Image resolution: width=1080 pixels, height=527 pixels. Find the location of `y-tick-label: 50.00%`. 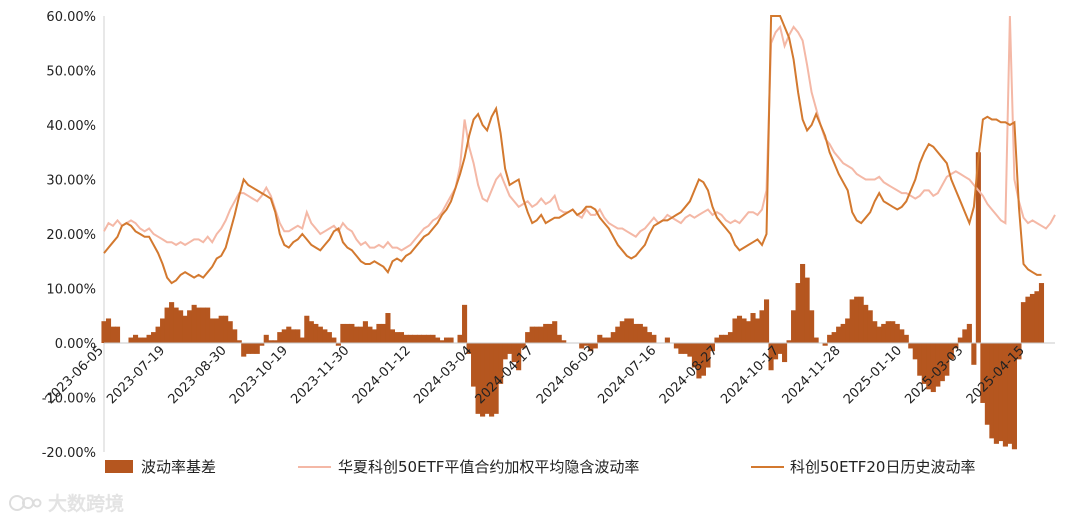

y-tick-label: 50.00% is located at coordinates (71, 72).